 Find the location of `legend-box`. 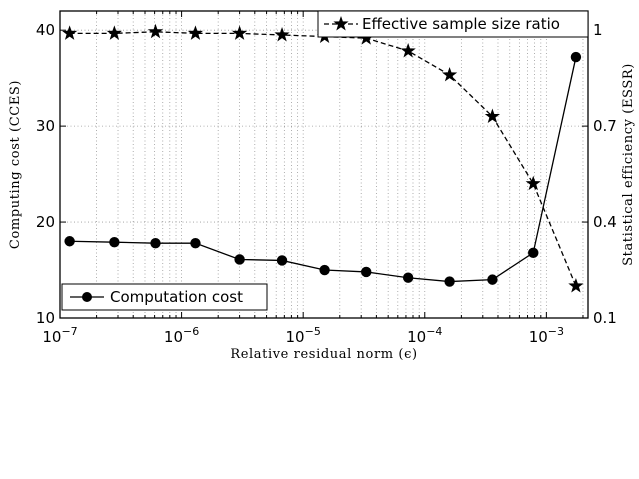

legend-box is located at coordinates (453, 24).